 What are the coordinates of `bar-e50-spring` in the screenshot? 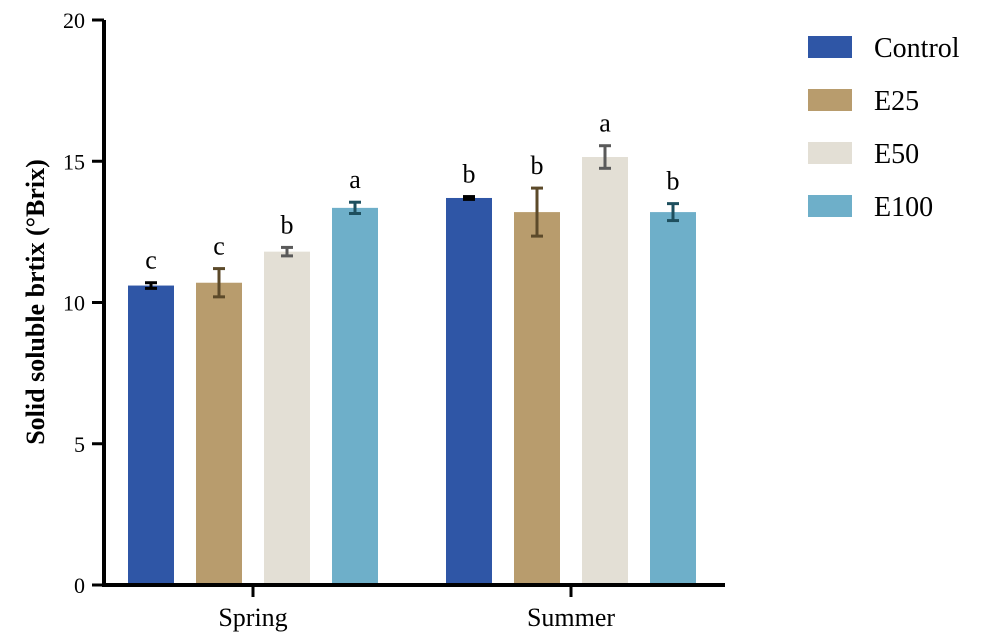 It's located at (287, 418).